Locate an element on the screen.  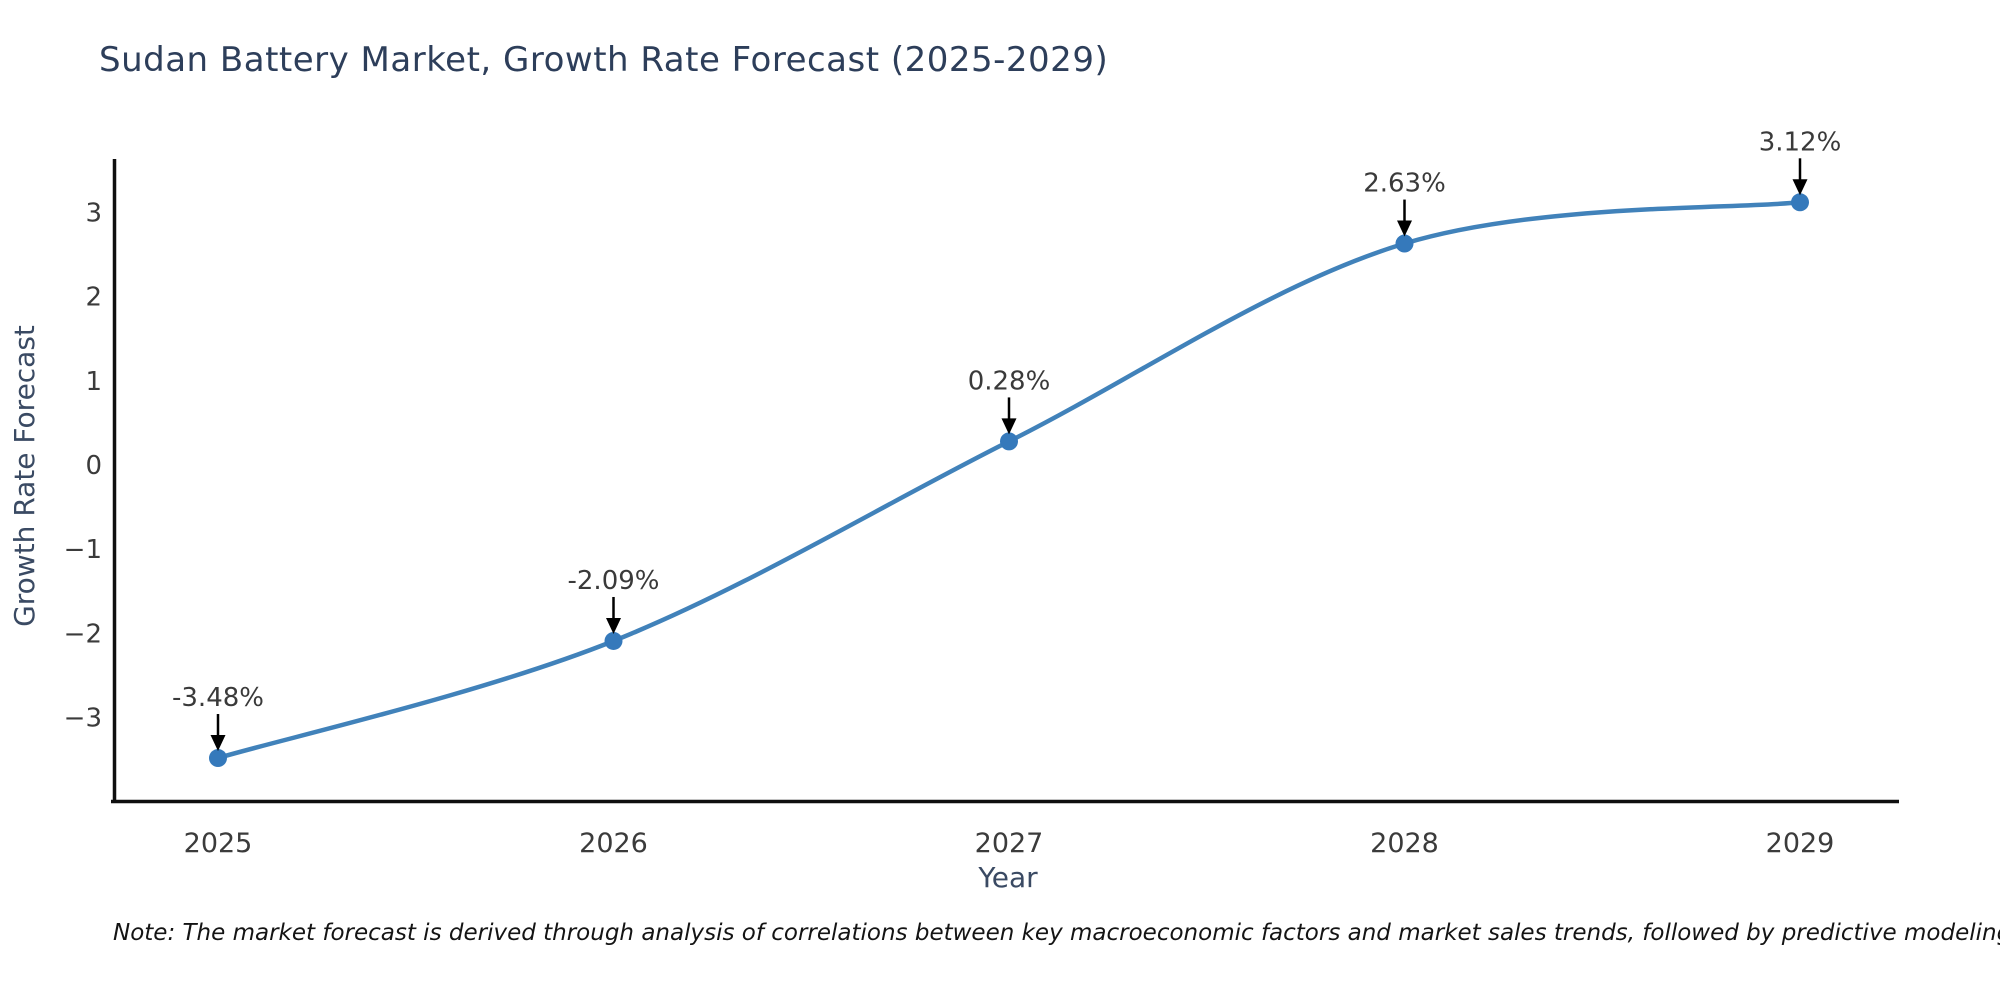
x-tick-label: 2028 is located at coordinates (1404, 843).